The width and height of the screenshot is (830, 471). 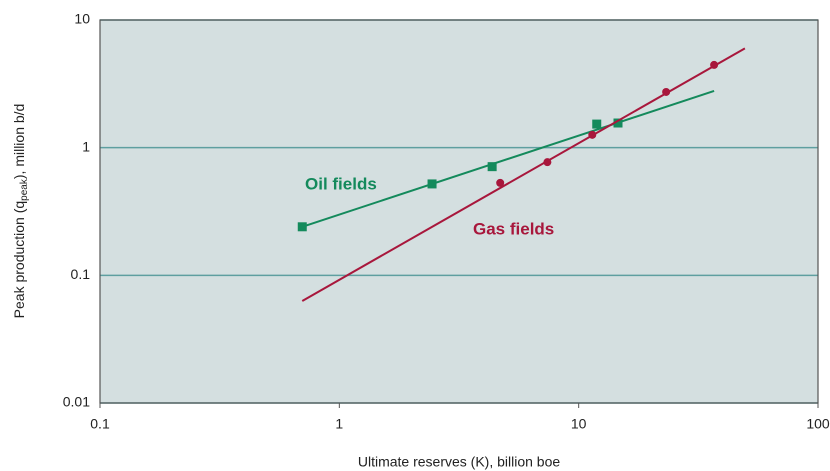 What do you see at coordinates (339, 424) in the screenshot?
I see `x-tick-label: 1` at bounding box center [339, 424].